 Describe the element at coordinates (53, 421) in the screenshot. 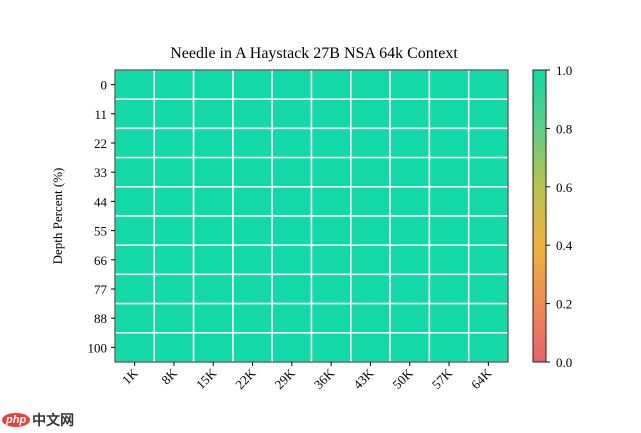

I see `watermark-text: 中文网` at that location.